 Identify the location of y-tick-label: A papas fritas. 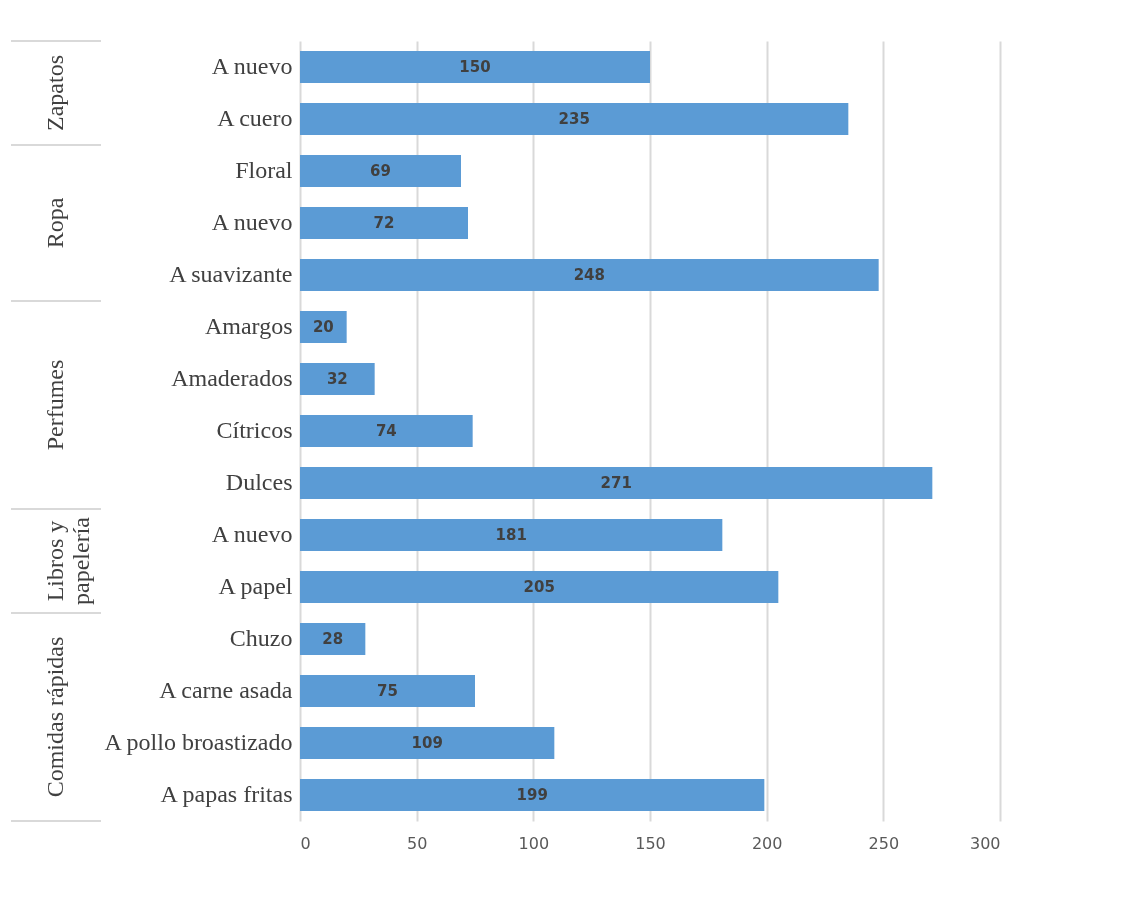
(226, 794).